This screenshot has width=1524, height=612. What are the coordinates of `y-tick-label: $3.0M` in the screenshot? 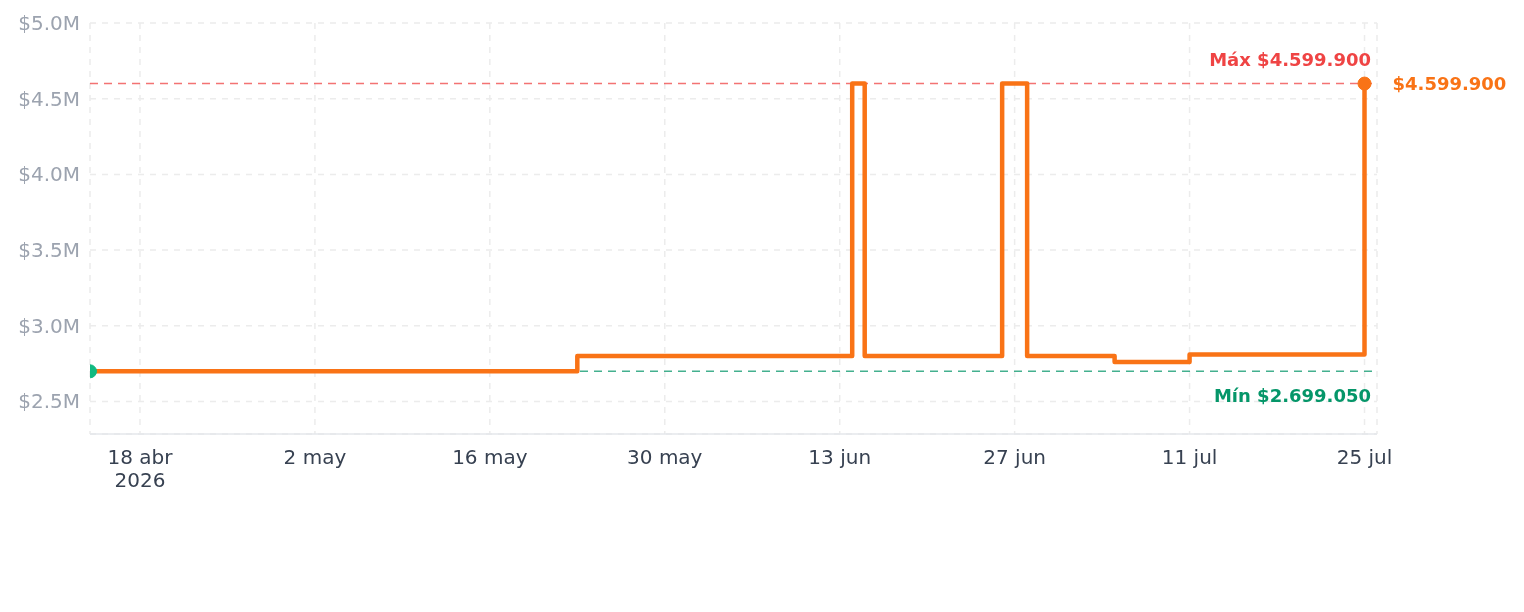 It's located at (49, 325).